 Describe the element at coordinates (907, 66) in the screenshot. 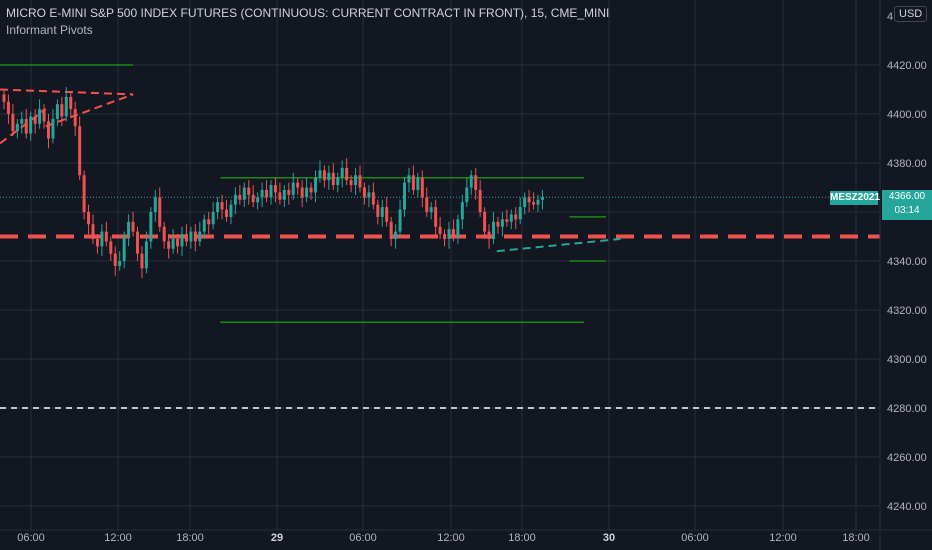

I see `price-tick-label: 4420.00` at that location.